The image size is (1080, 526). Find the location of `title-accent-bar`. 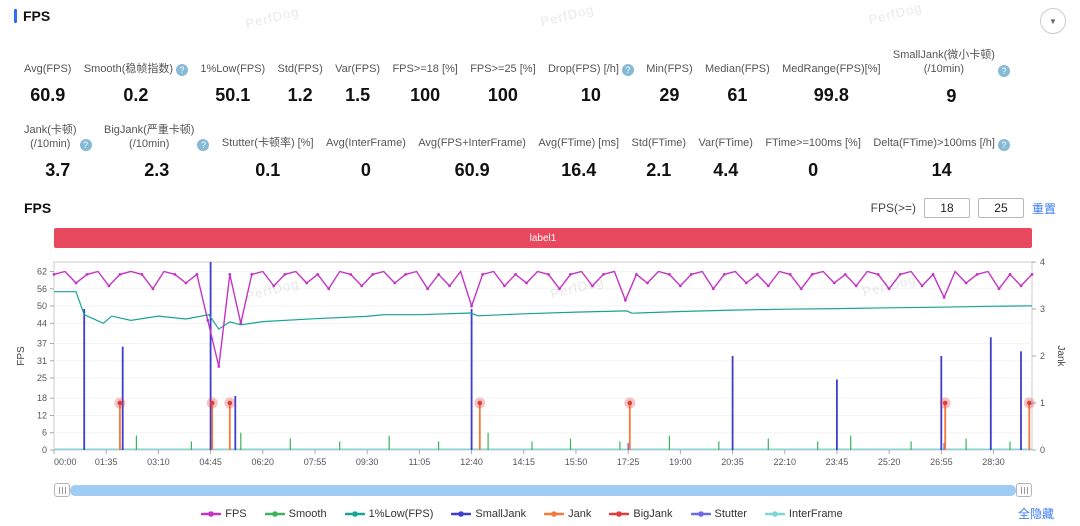

title-accent-bar is located at coordinates (15, 16).